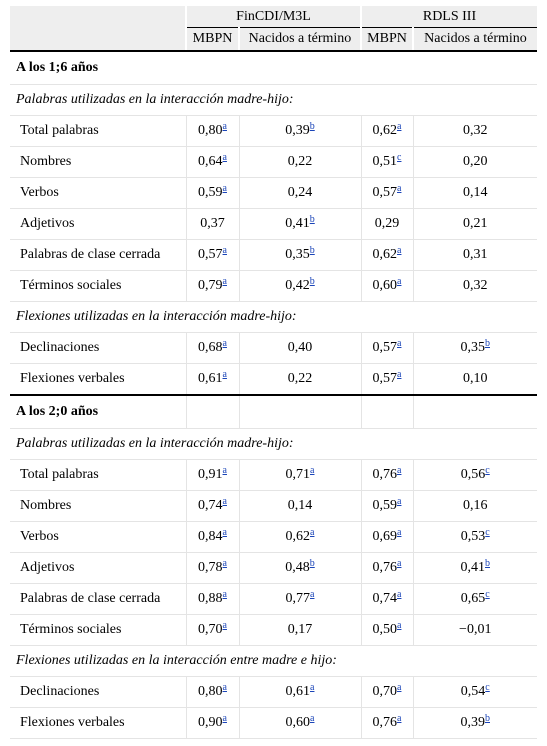 The width and height of the screenshot is (547, 746). I want to click on correlation-value: 0,90, so click(210, 722).